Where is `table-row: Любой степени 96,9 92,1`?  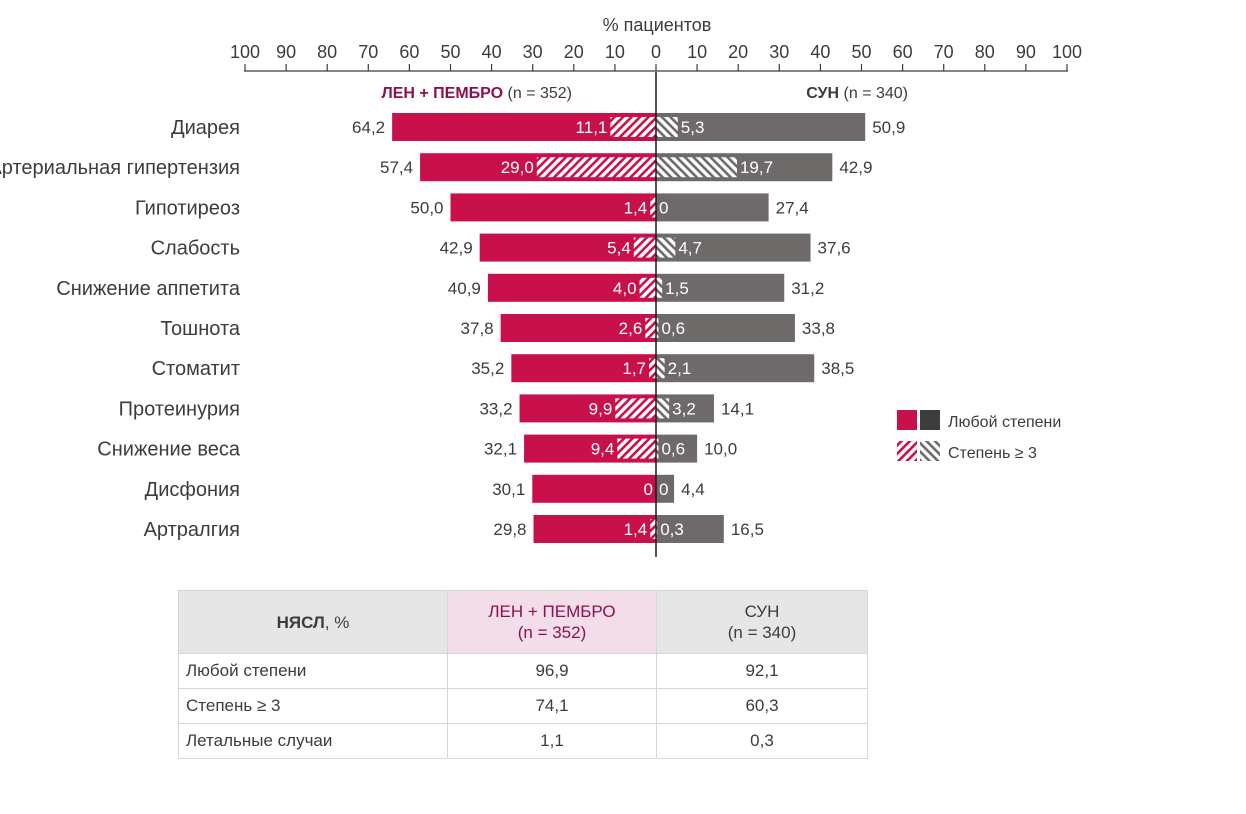 table-row: Любой степени 96,9 92,1 is located at coordinates (523, 671).